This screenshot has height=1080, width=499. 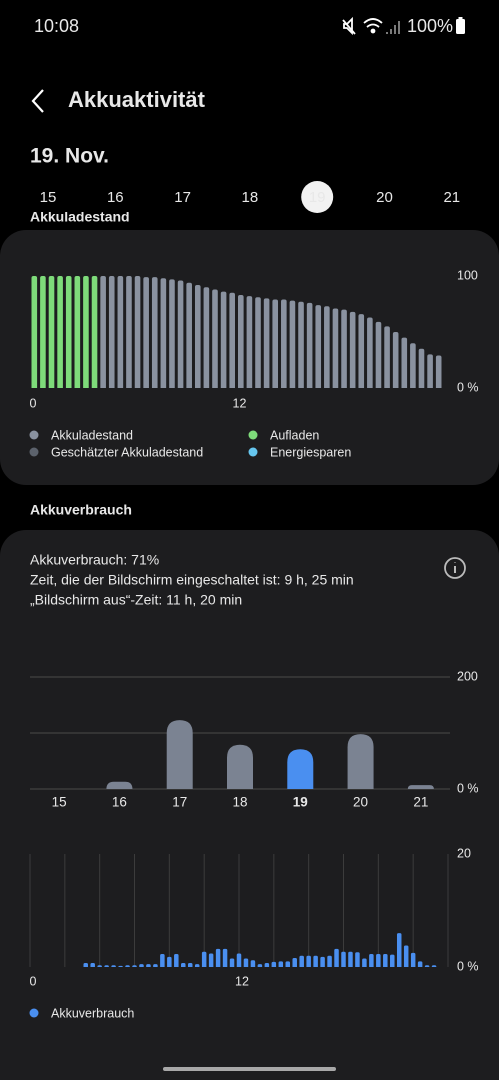 I want to click on summary-line: „Bildschirm aus“-Zeit: 11 h, 20 min, so click(x=136, y=600).